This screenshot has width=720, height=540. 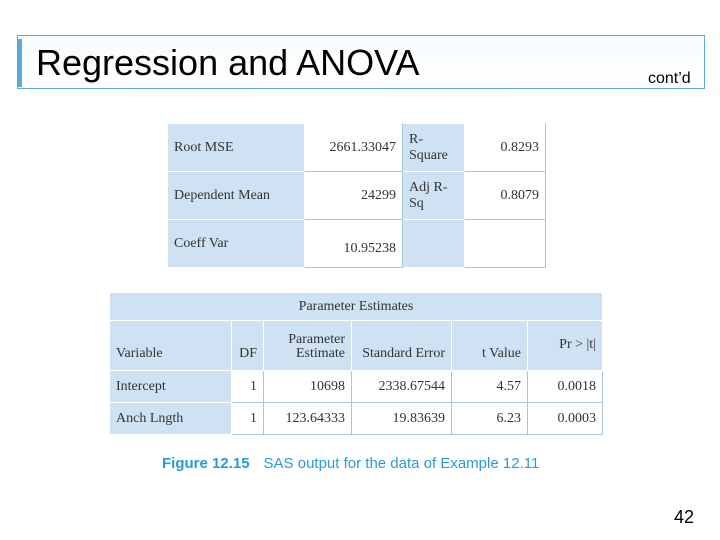 I want to click on table-caption-row: Parameter Estimates, so click(x=356, y=306).